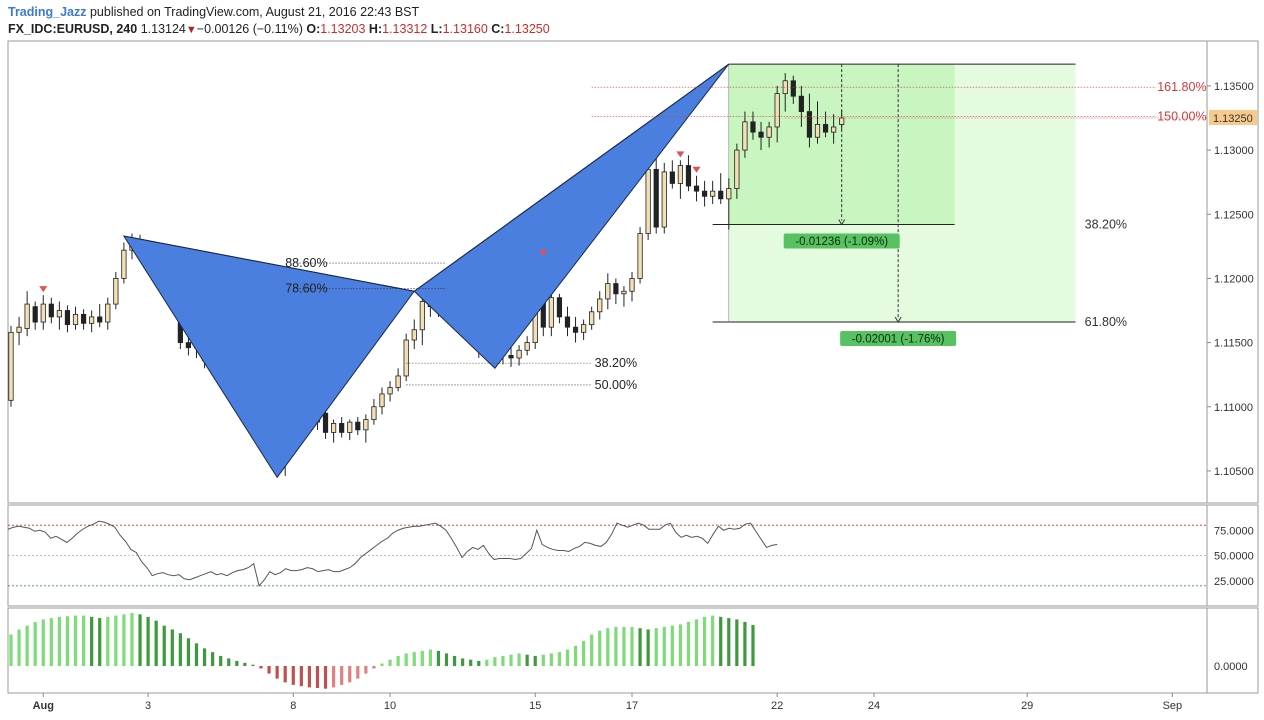 The width and height of the screenshot is (1264, 720). Describe the element at coordinates (306, 263) in the screenshot. I see `fib-level-label: 88.60%` at that location.